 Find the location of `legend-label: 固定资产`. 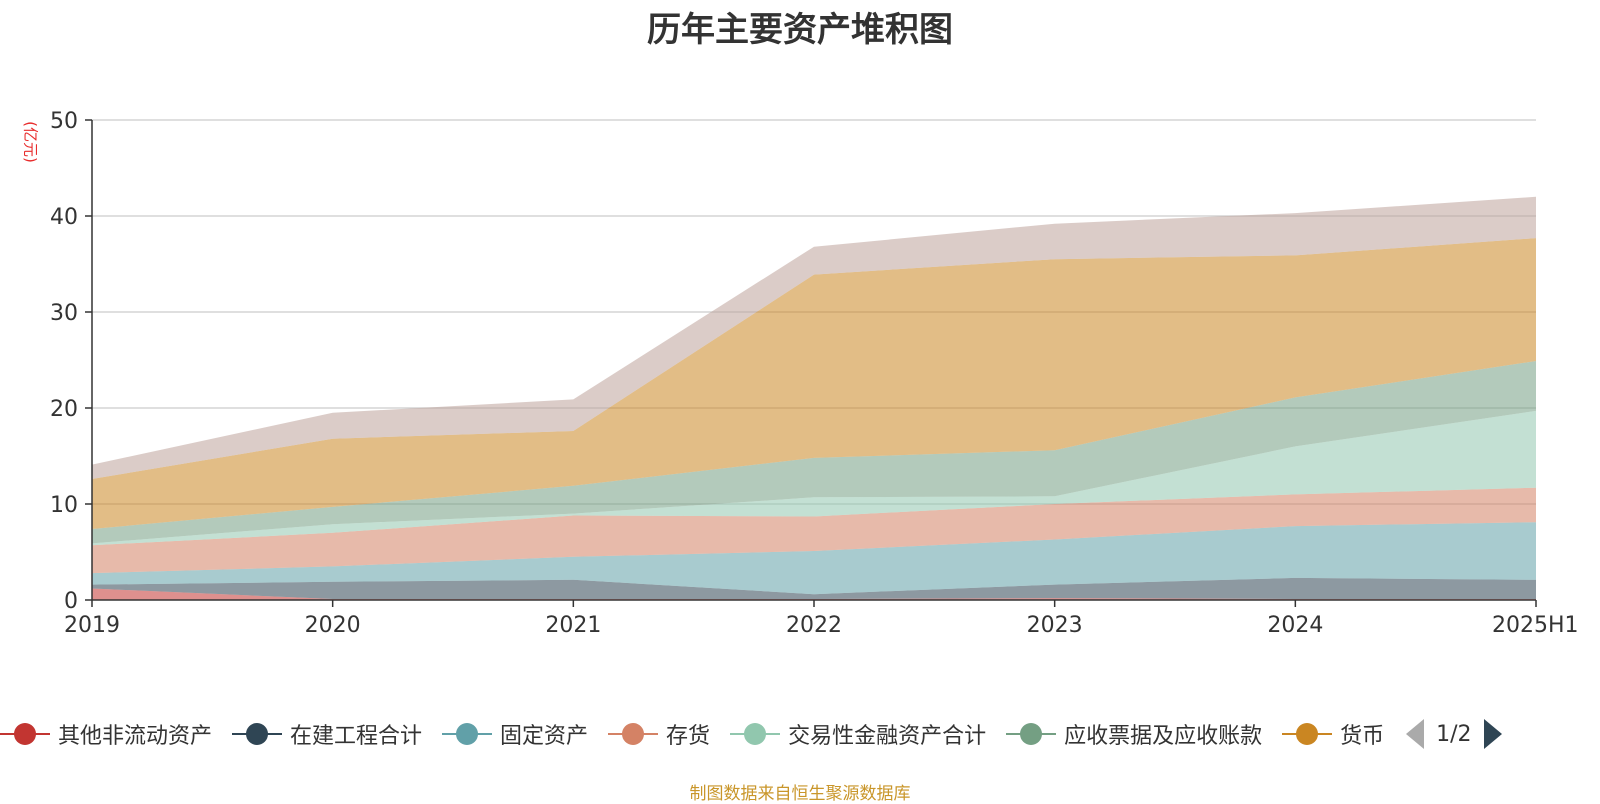

legend-label: 固定资产 is located at coordinates (544, 736).